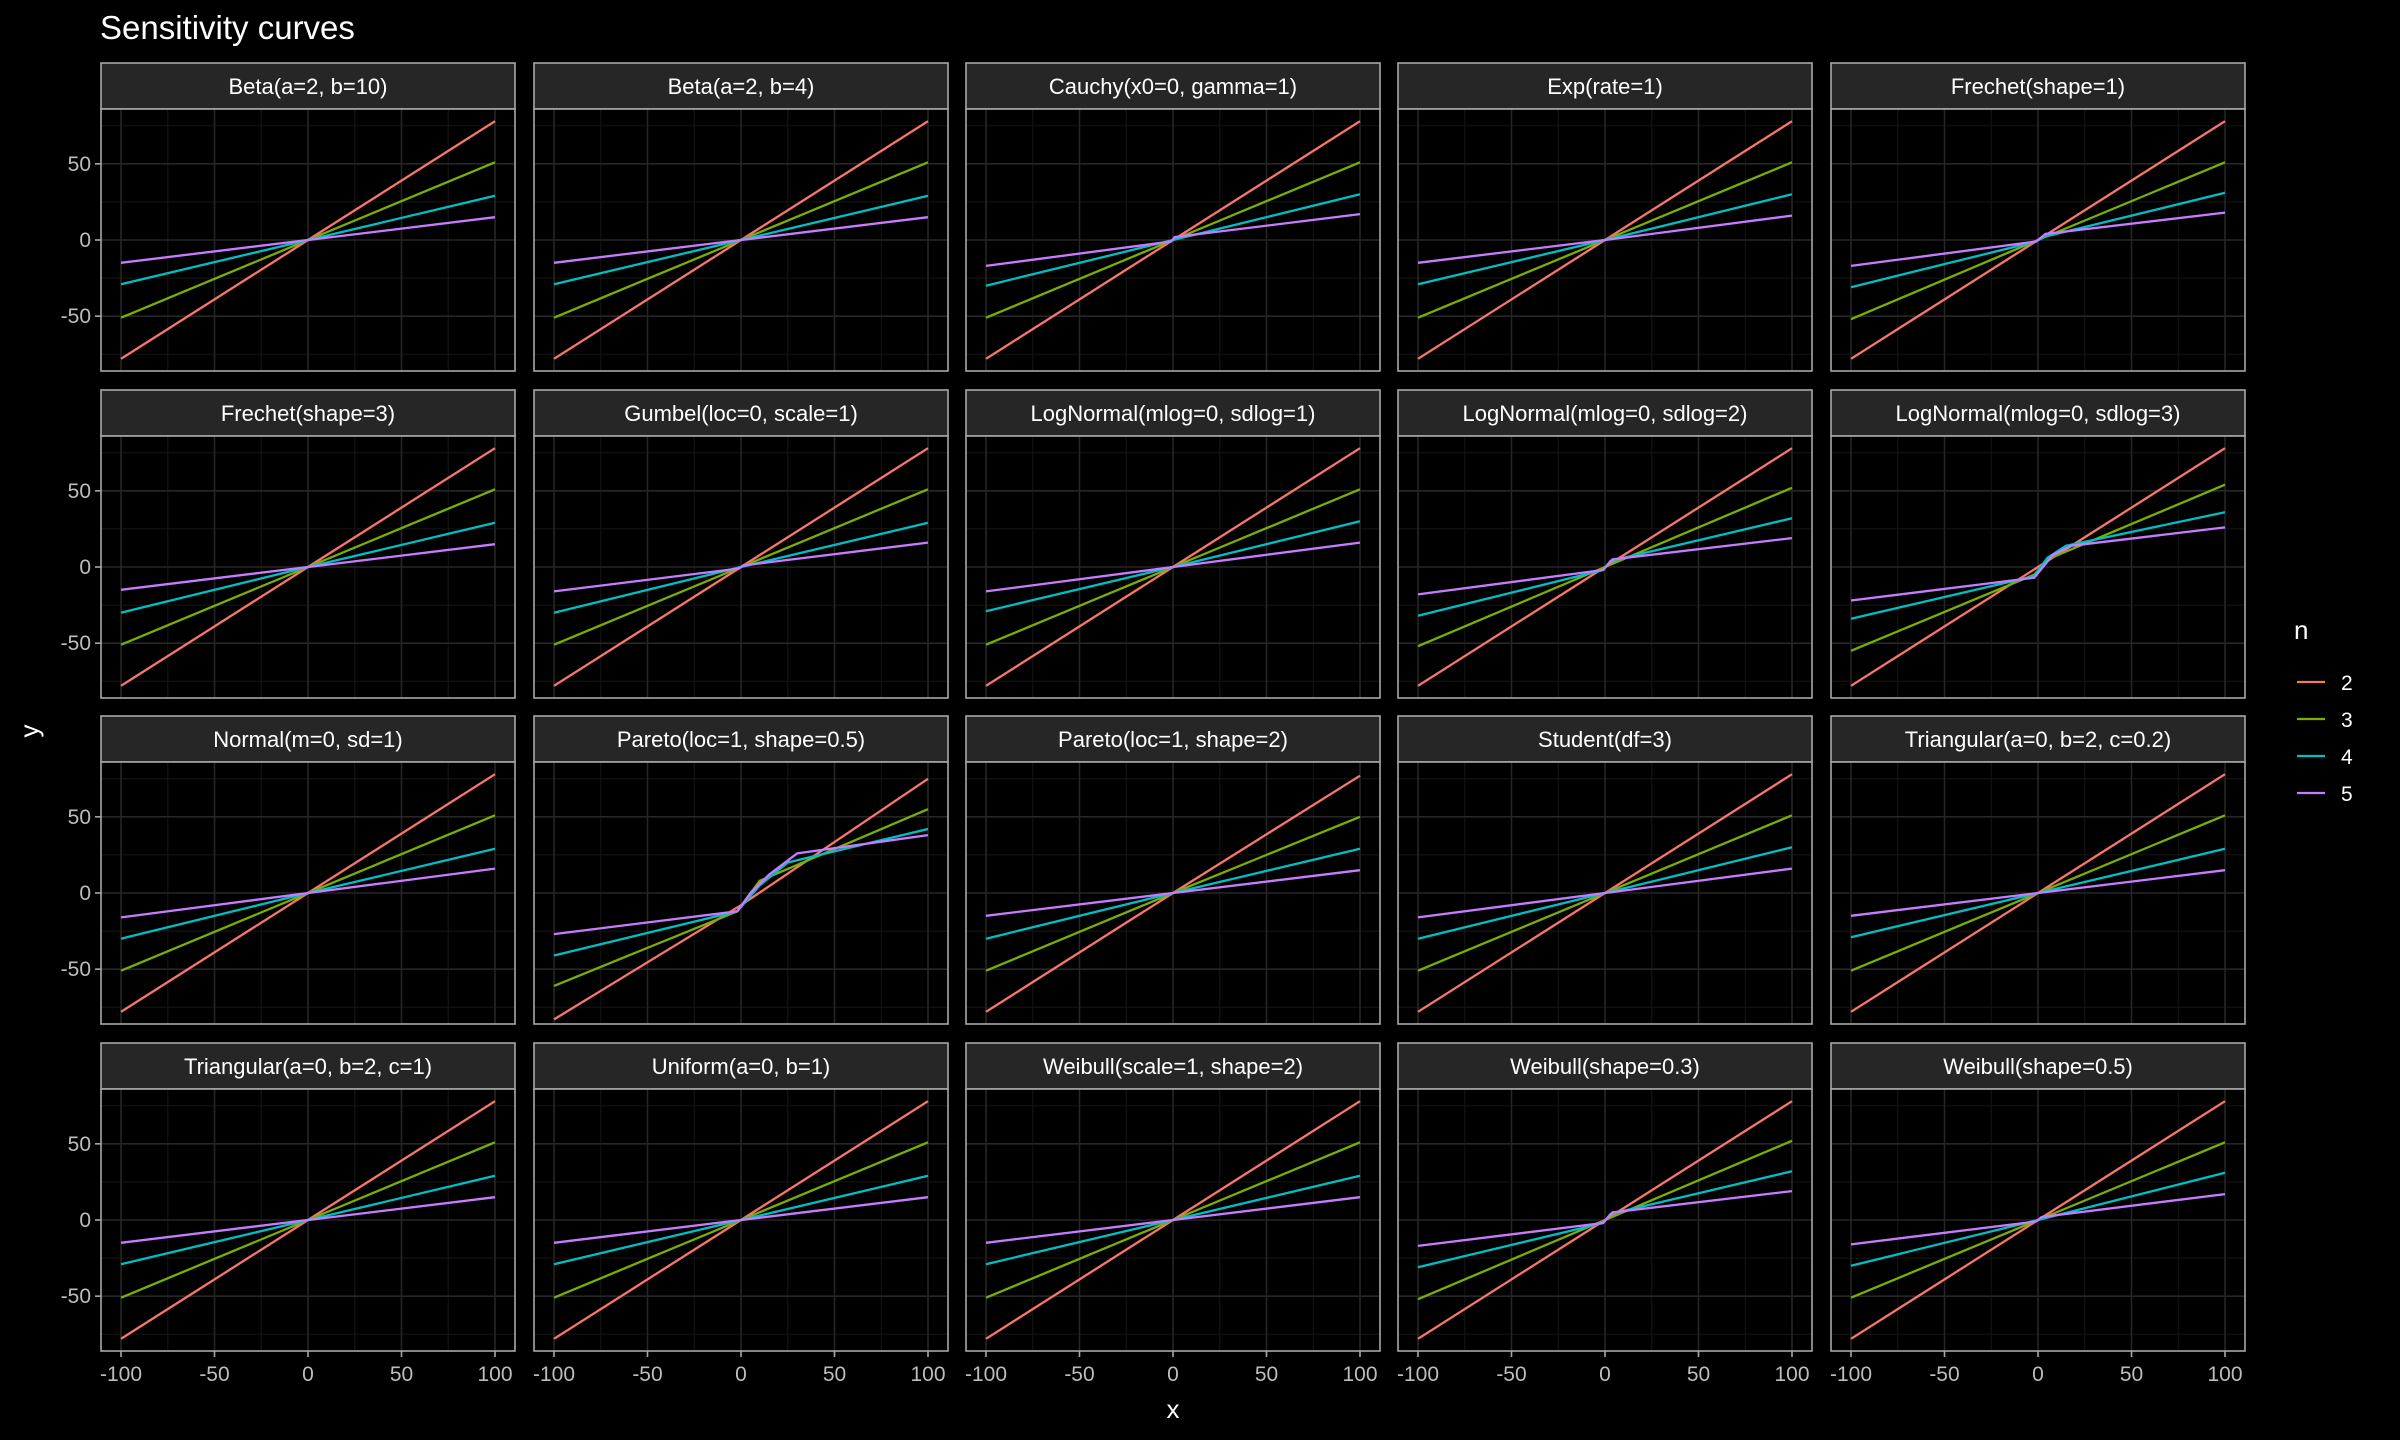 This screenshot has width=2400, height=1440. Describe the element at coordinates (2347, 683) in the screenshot. I see `legend-label: 2` at that location.